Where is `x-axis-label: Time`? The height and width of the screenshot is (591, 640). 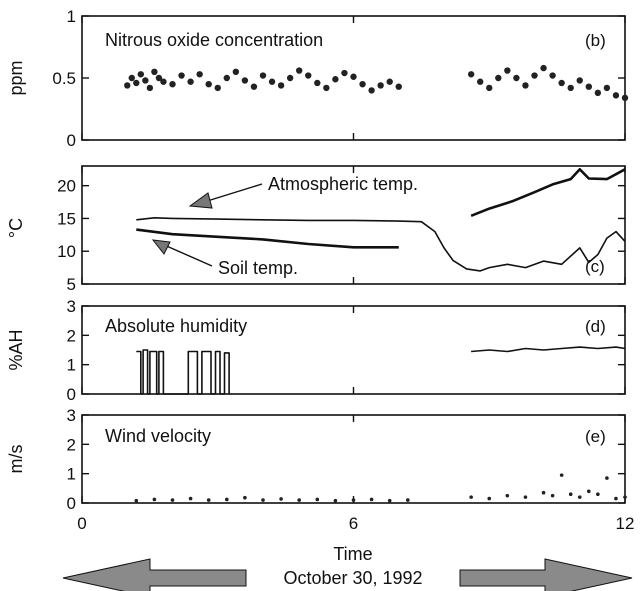 x-axis-label: Time is located at coordinates (352, 554).